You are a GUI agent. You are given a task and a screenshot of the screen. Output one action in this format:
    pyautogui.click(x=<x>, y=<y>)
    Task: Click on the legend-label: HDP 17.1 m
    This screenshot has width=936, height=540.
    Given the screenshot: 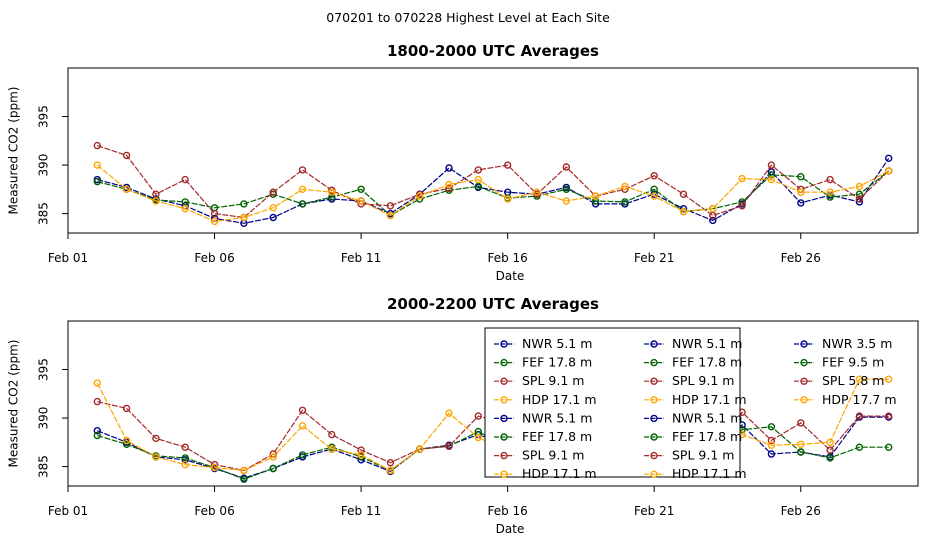 What is the action you would take?
    pyautogui.click(x=709, y=399)
    